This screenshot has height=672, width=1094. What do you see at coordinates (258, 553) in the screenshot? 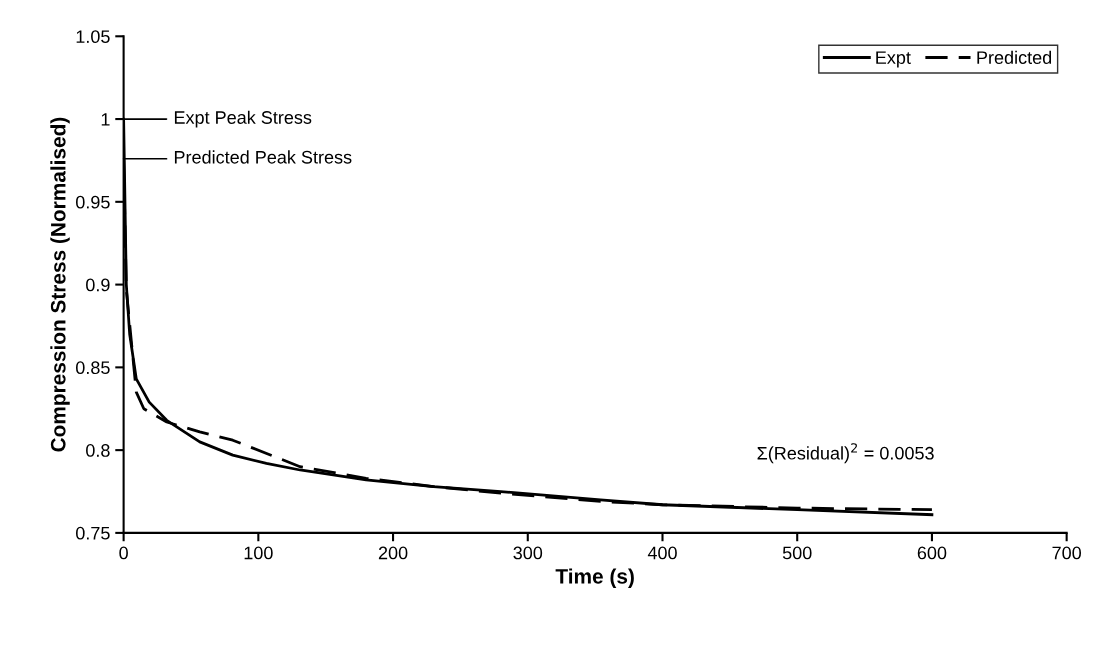
I see `x-tick-label: 100` at bounding box center [258, 553].